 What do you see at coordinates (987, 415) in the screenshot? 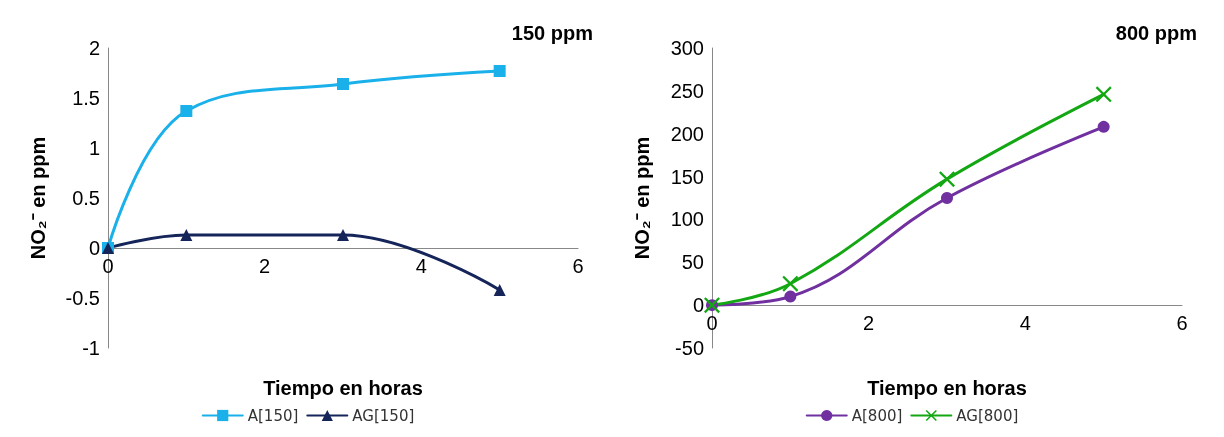
I see `legend-label: AG[800]` at bounding box center [987, 415].